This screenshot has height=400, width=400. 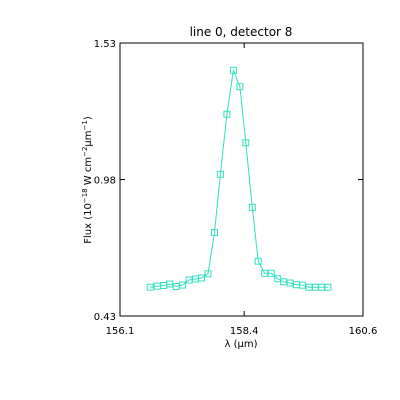 I want to click on x-tick-label: 158.4, so click(x=244, y=331).